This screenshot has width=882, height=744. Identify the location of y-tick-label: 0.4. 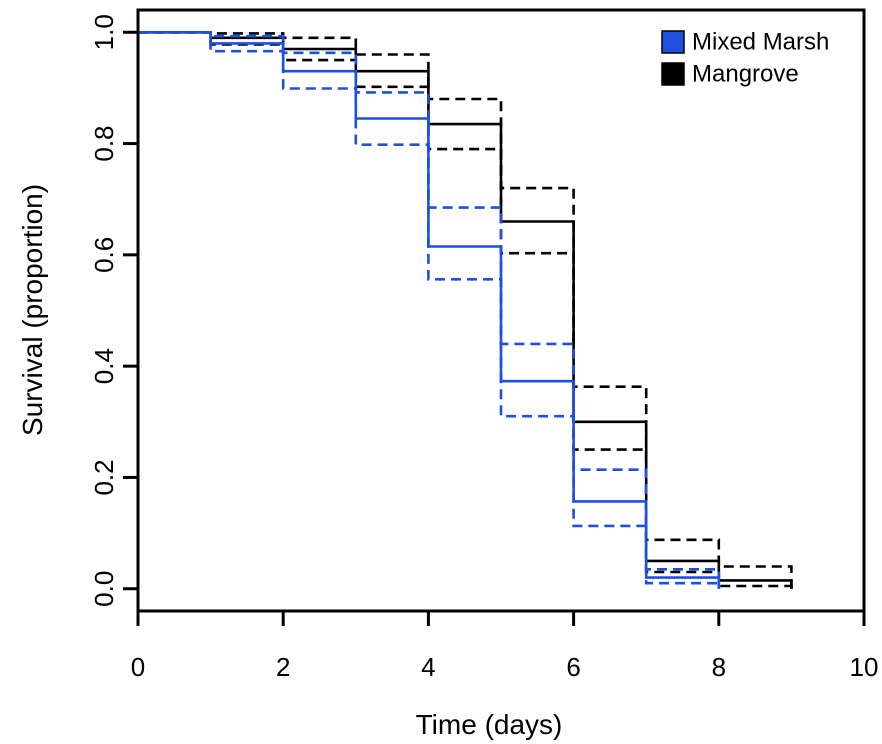
(104, 366).